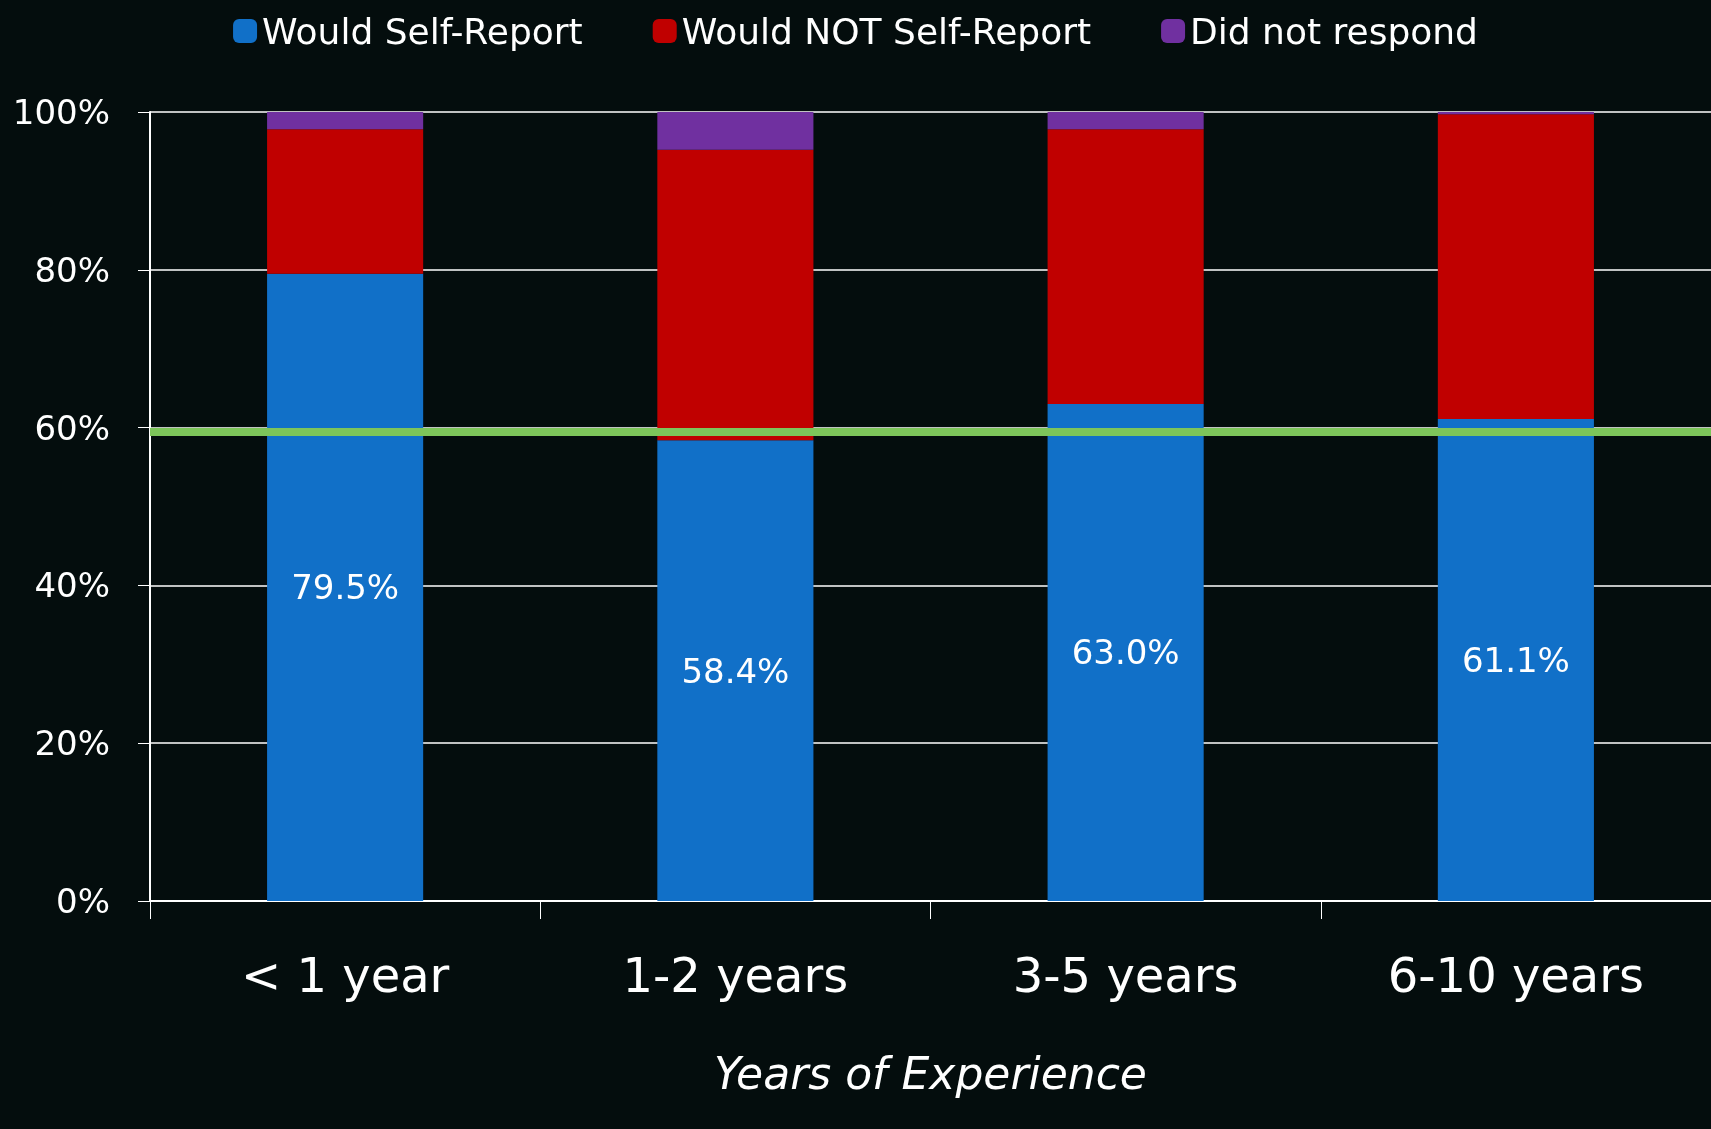  What do you see at coordinates (1334, 31) in the screenshot?
I see `legend-label: Did not respond` at bounding box center [1334, 31].